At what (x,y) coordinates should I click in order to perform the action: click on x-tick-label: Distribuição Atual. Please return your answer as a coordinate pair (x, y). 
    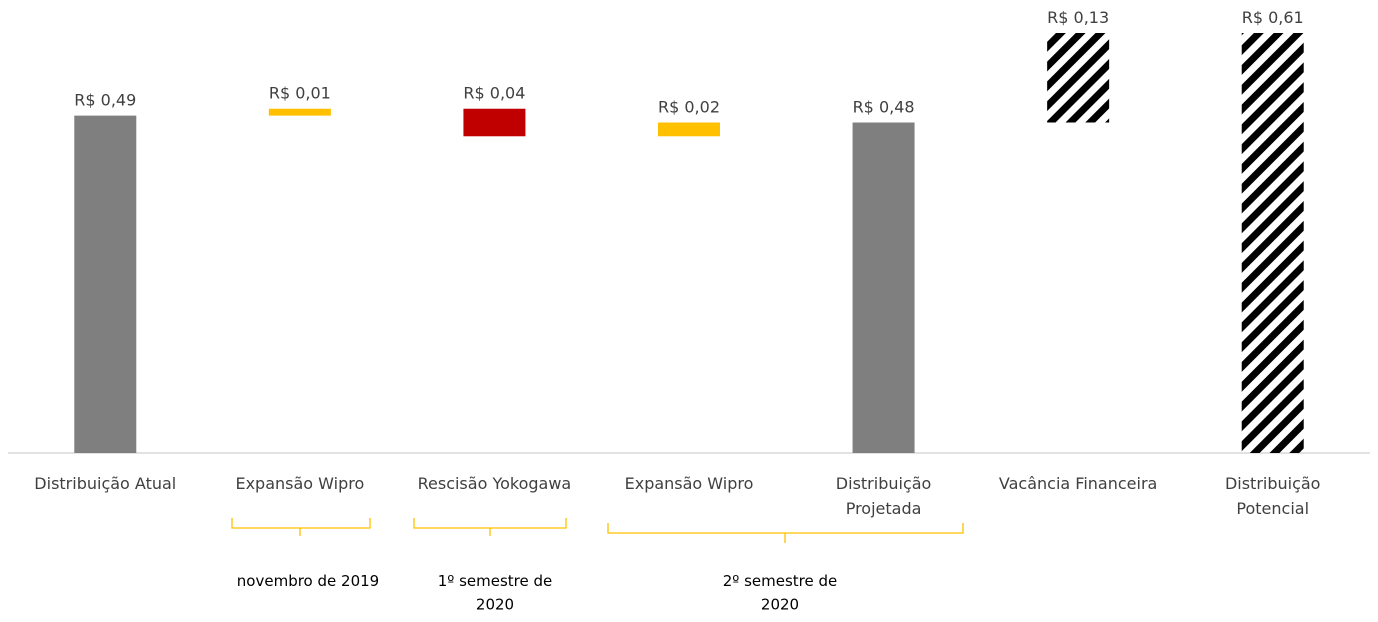
    Looking at the image, I should click on (105, 483).